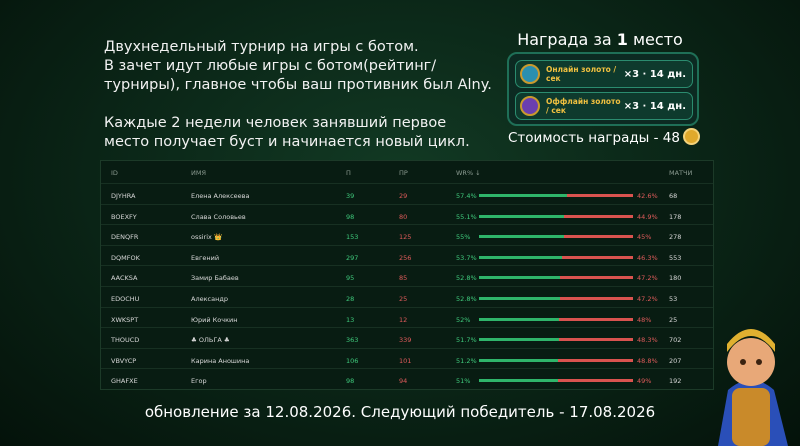 Image resolution: width=800 pixels, height=446 pixels. I want to click on win-rate: 51.7%, so click(466, 340).